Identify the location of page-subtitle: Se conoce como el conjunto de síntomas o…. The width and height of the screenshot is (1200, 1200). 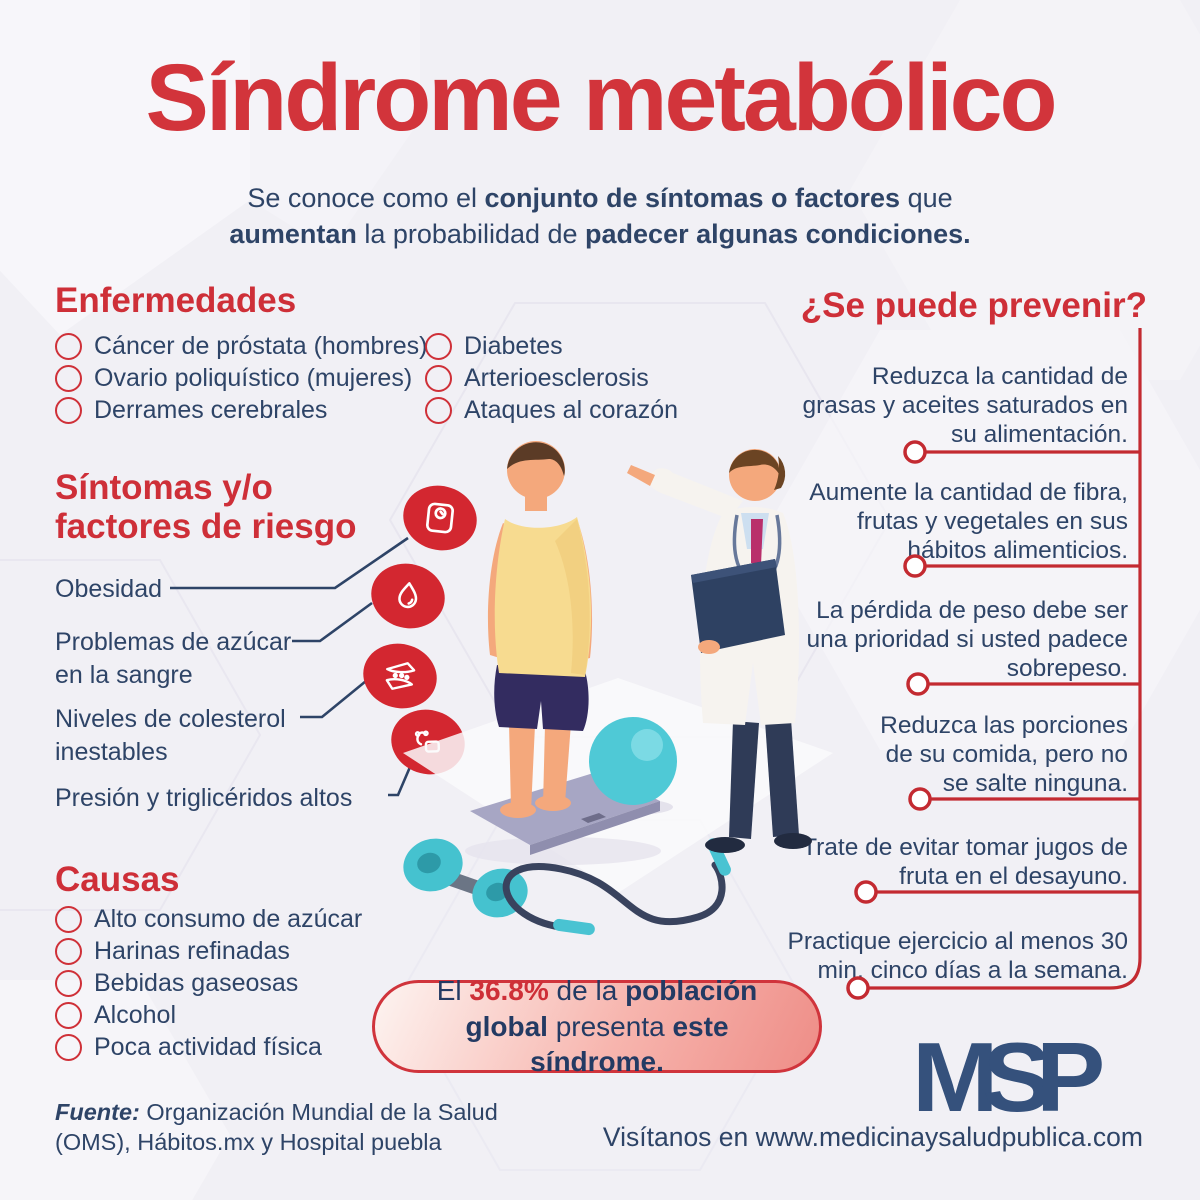
(600, 216).